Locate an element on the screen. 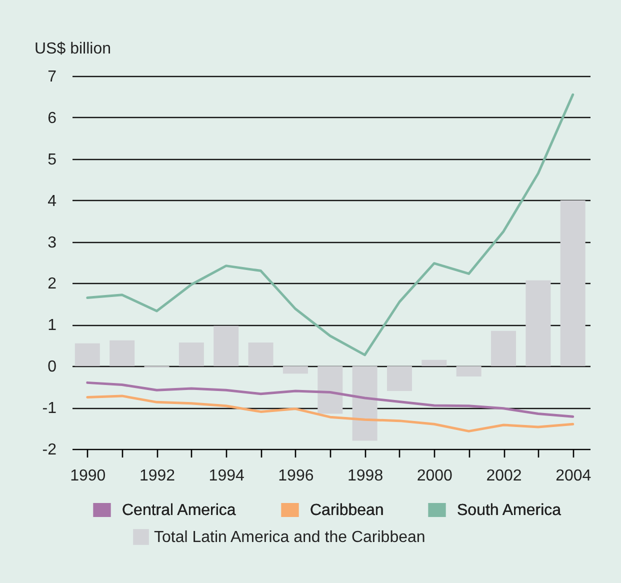 This screenshot has height=583, width=621. legend-label: Total Latin America and the Caribbean is located at coordinates (290, 537).